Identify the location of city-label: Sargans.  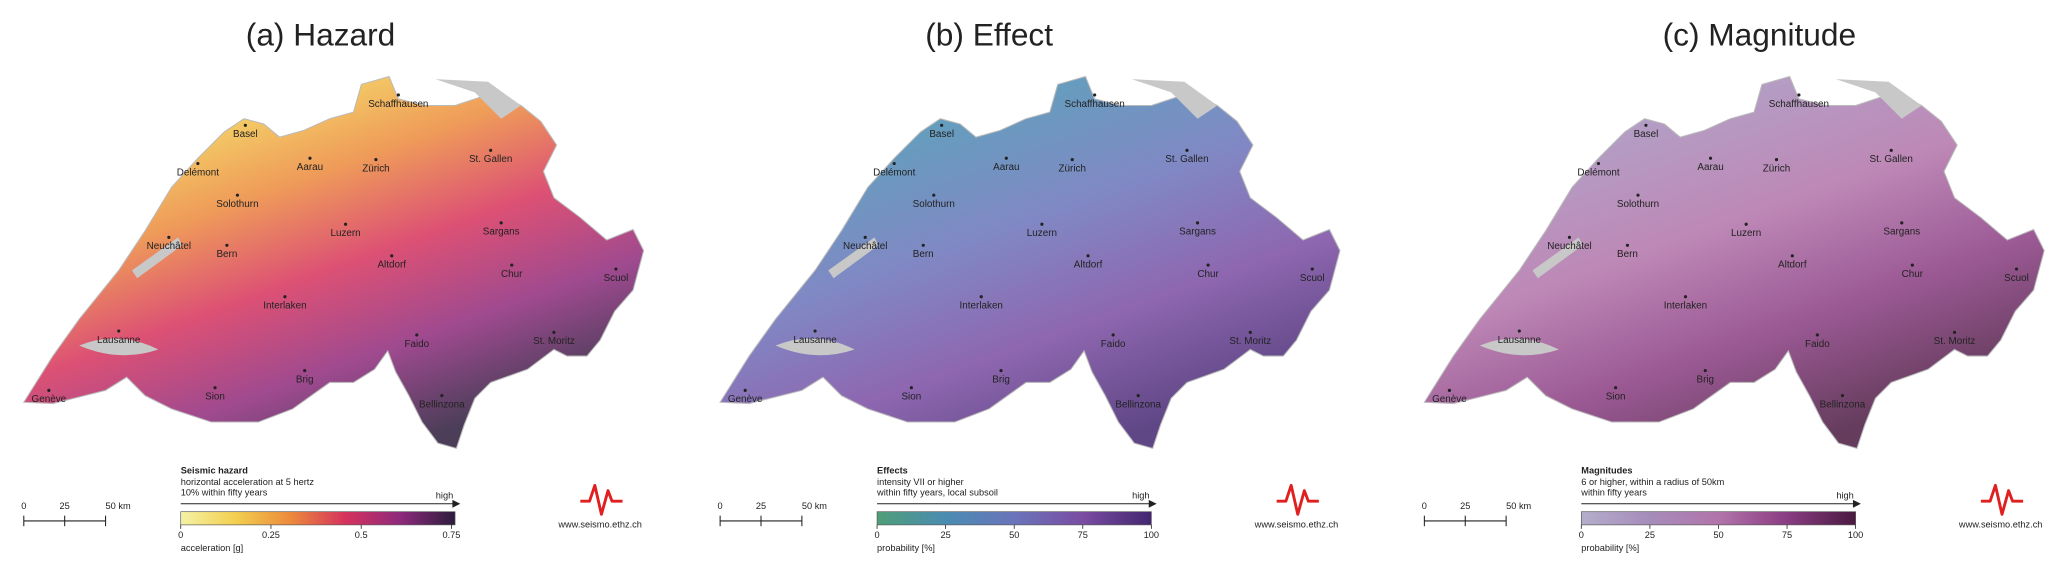
(1197, 232).